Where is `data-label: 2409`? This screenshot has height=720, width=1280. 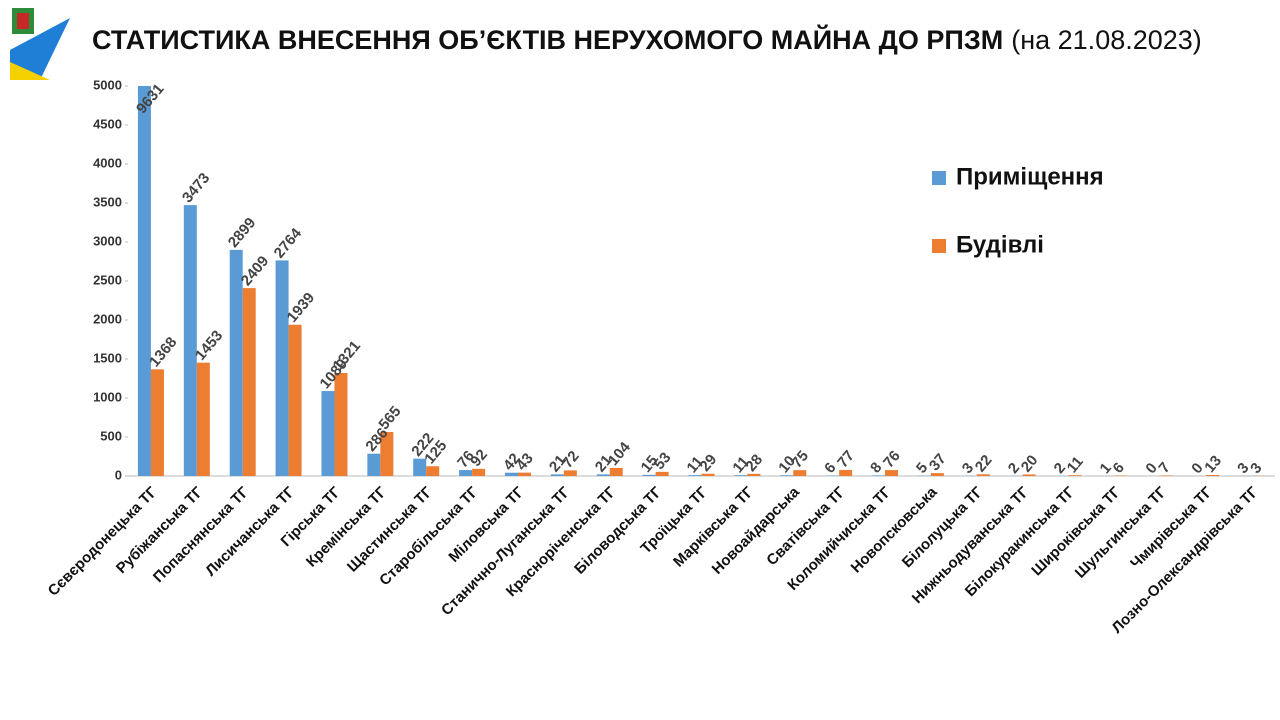
data-label: 2409 is located at coordinates (255, 271).